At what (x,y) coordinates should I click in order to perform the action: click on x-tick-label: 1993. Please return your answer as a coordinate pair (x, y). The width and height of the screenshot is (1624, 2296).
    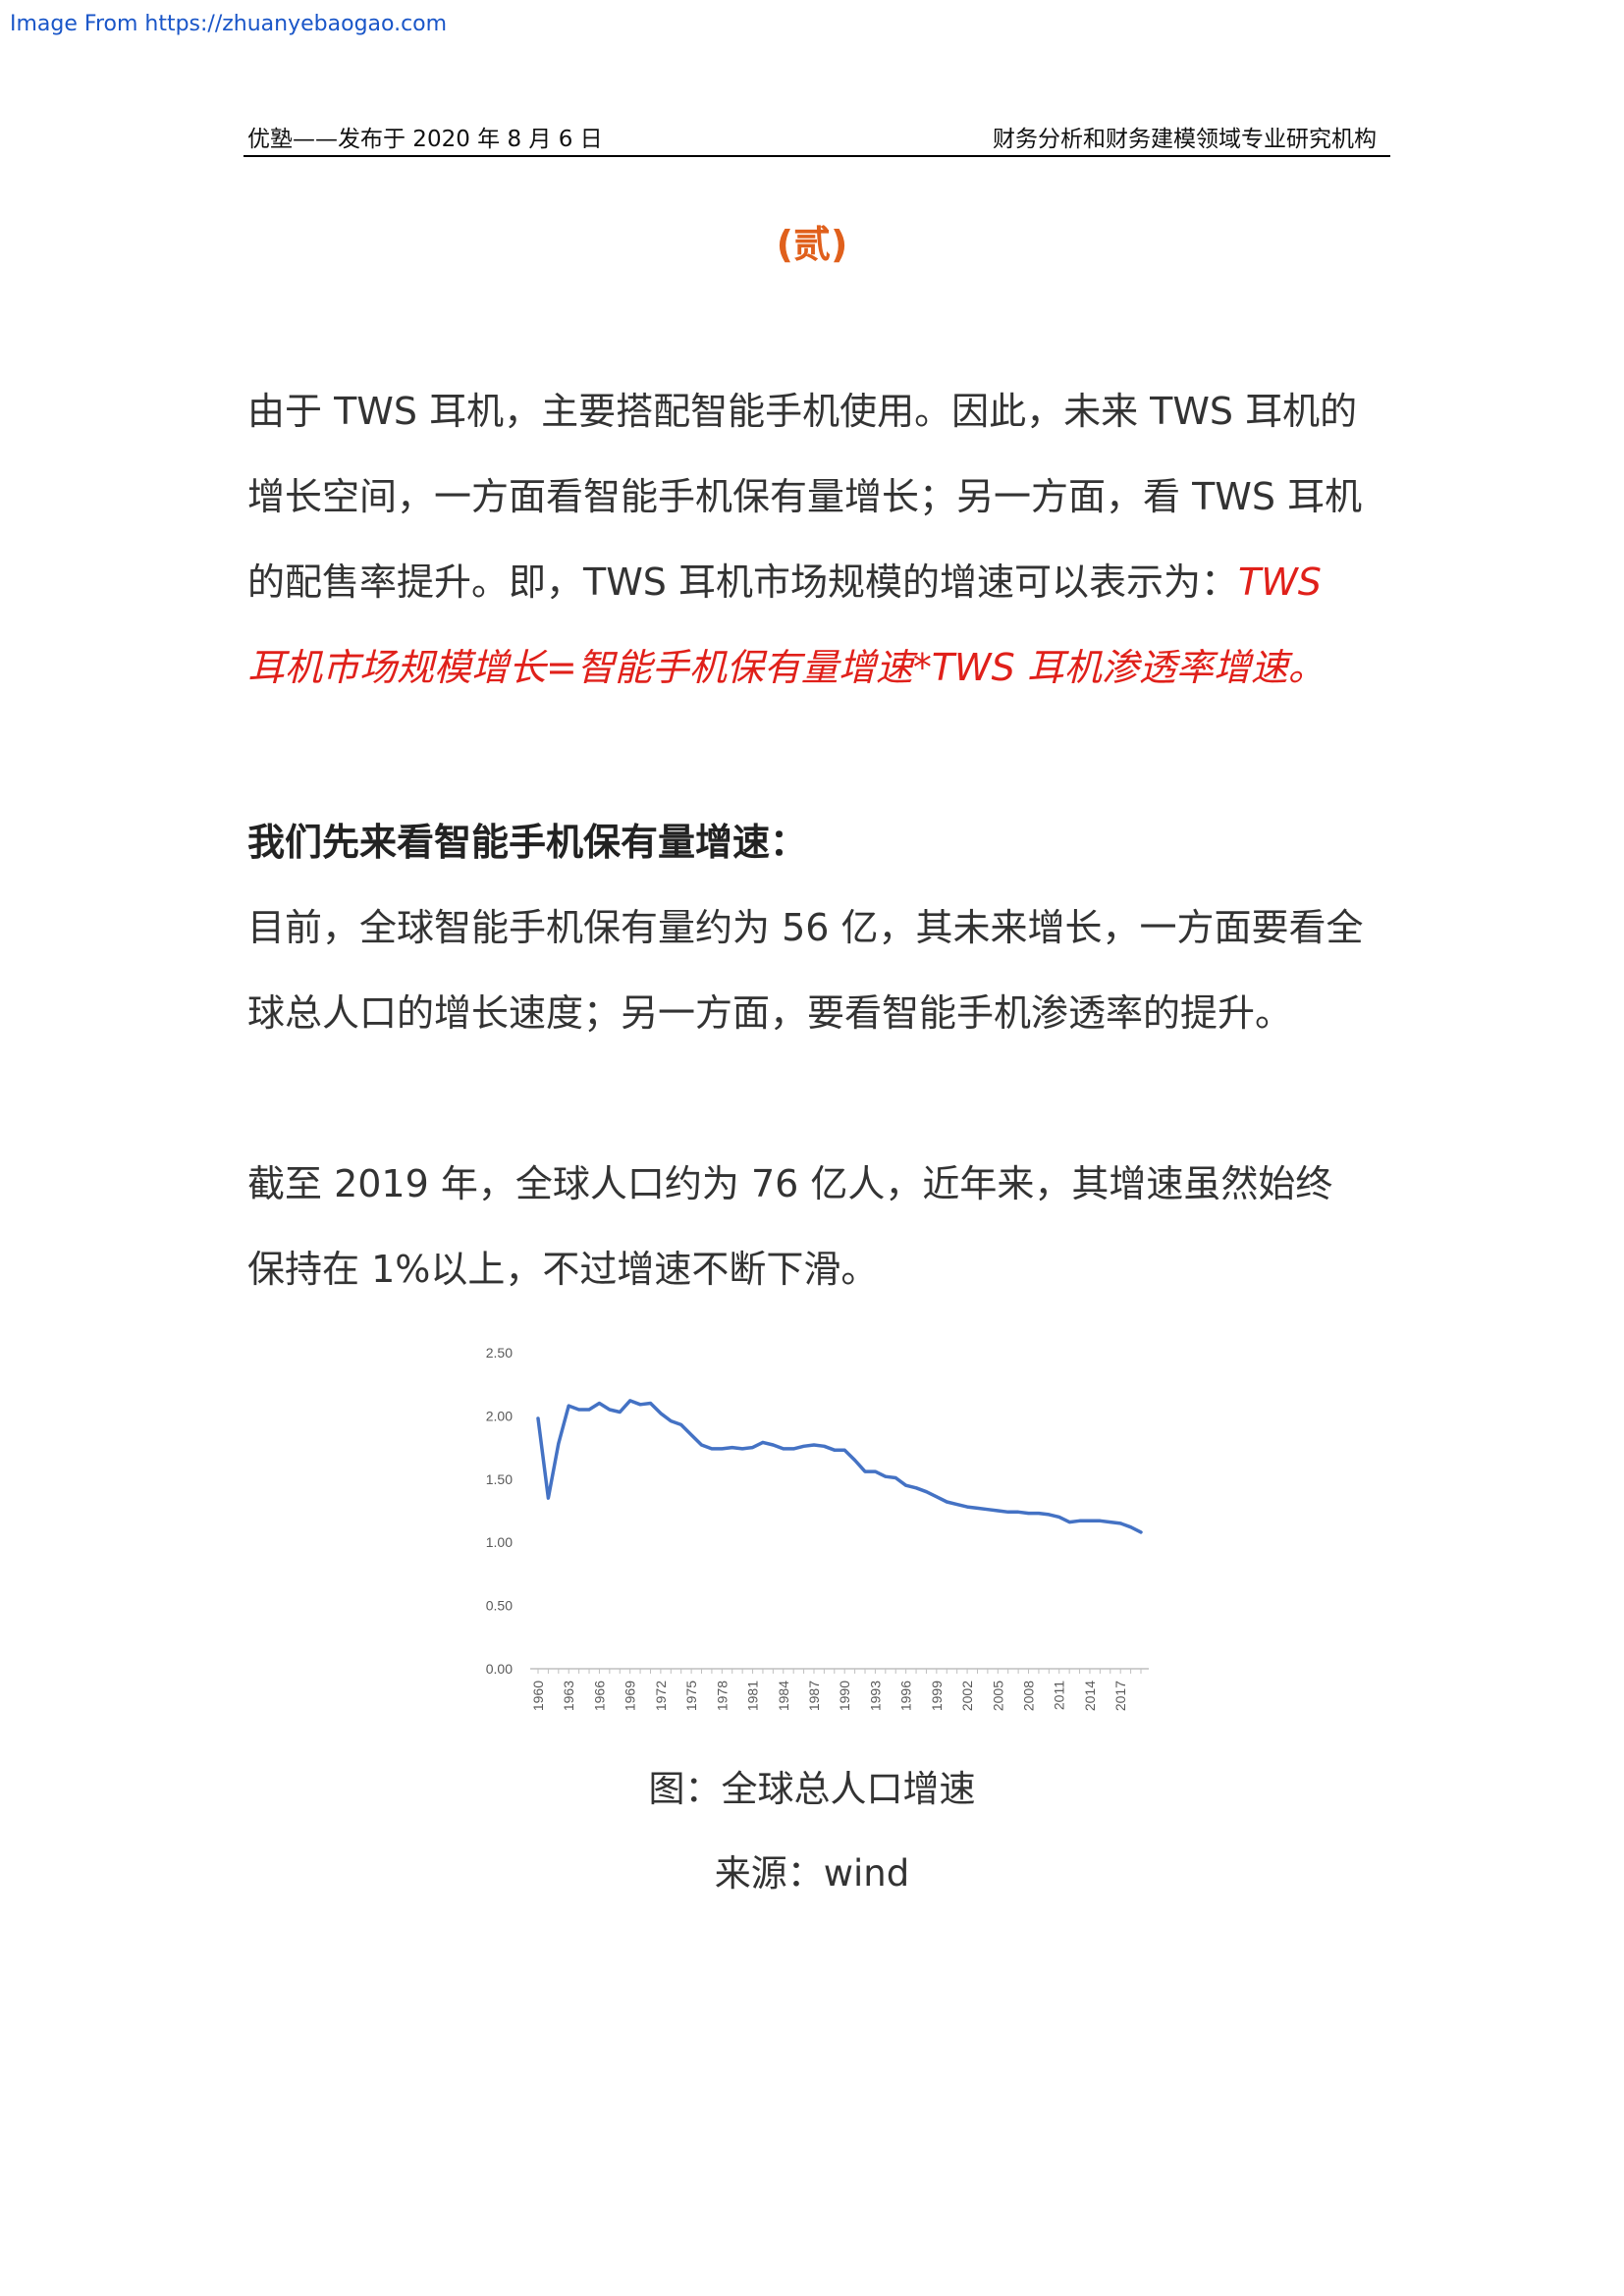
    Looking at the image, I should click on (875, 1696).